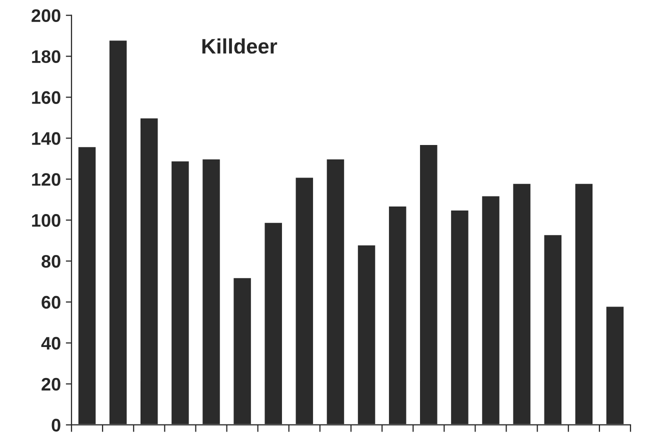  What do you see at coordinates (240, 46) in the screenshot?
I see `text: Killdeer` at bounding box center [240, 46].